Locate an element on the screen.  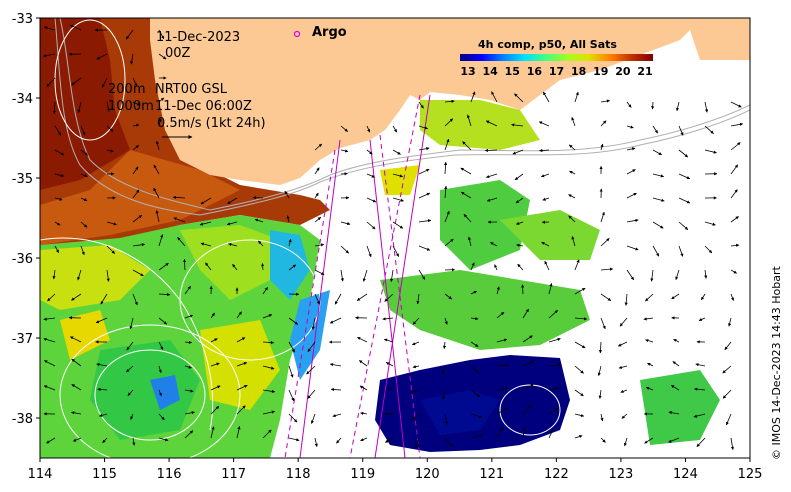
x-tick-label: 117 is located at coordinates (233, 474).